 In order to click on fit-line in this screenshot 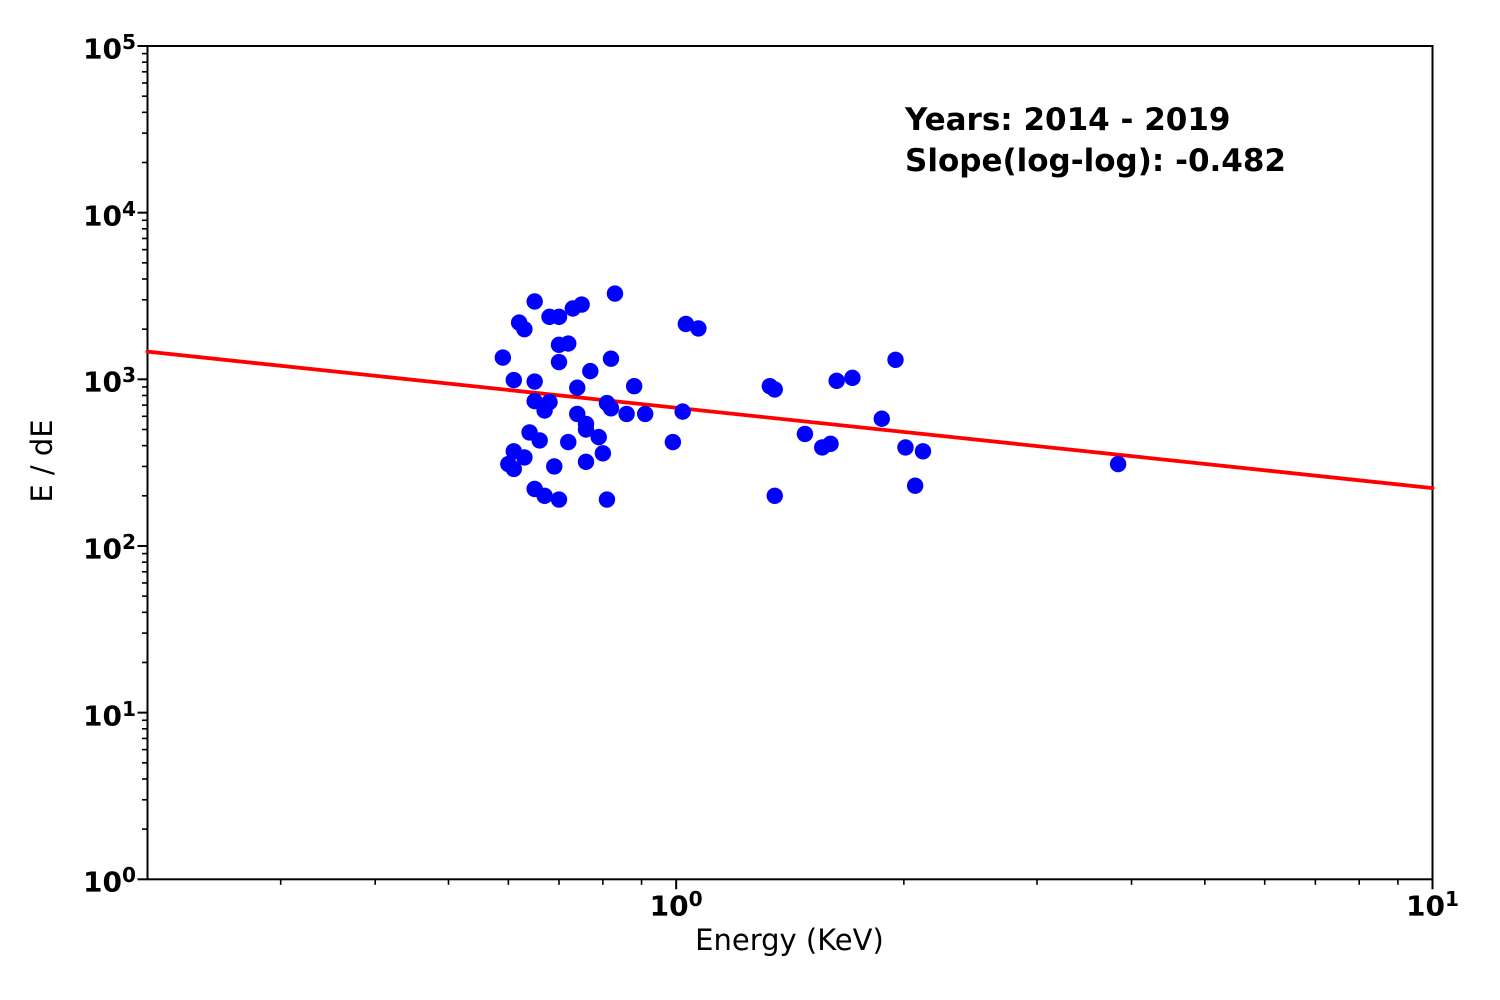, I will do `click(790, 419)`.